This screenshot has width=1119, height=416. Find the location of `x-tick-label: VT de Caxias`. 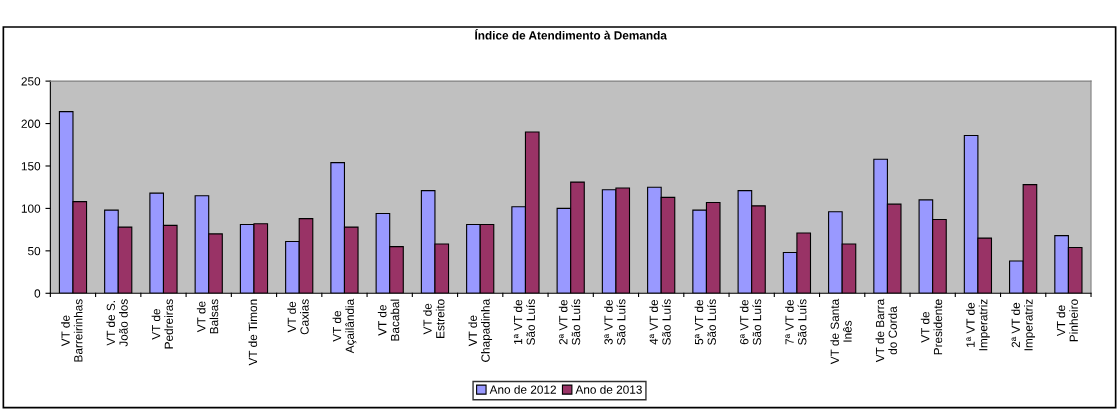

x-tick-label: VT de Caxias is located at coordinates (298, 317).